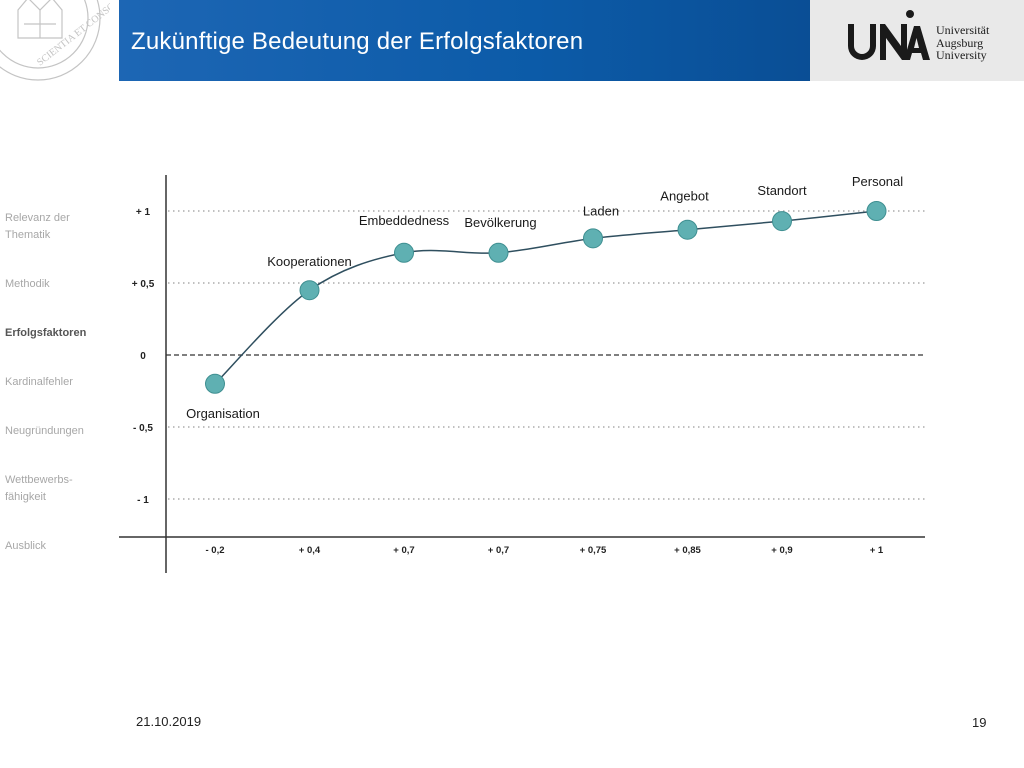  I want to click on university-logo: Universität Augsburg University, so click(917, 40).